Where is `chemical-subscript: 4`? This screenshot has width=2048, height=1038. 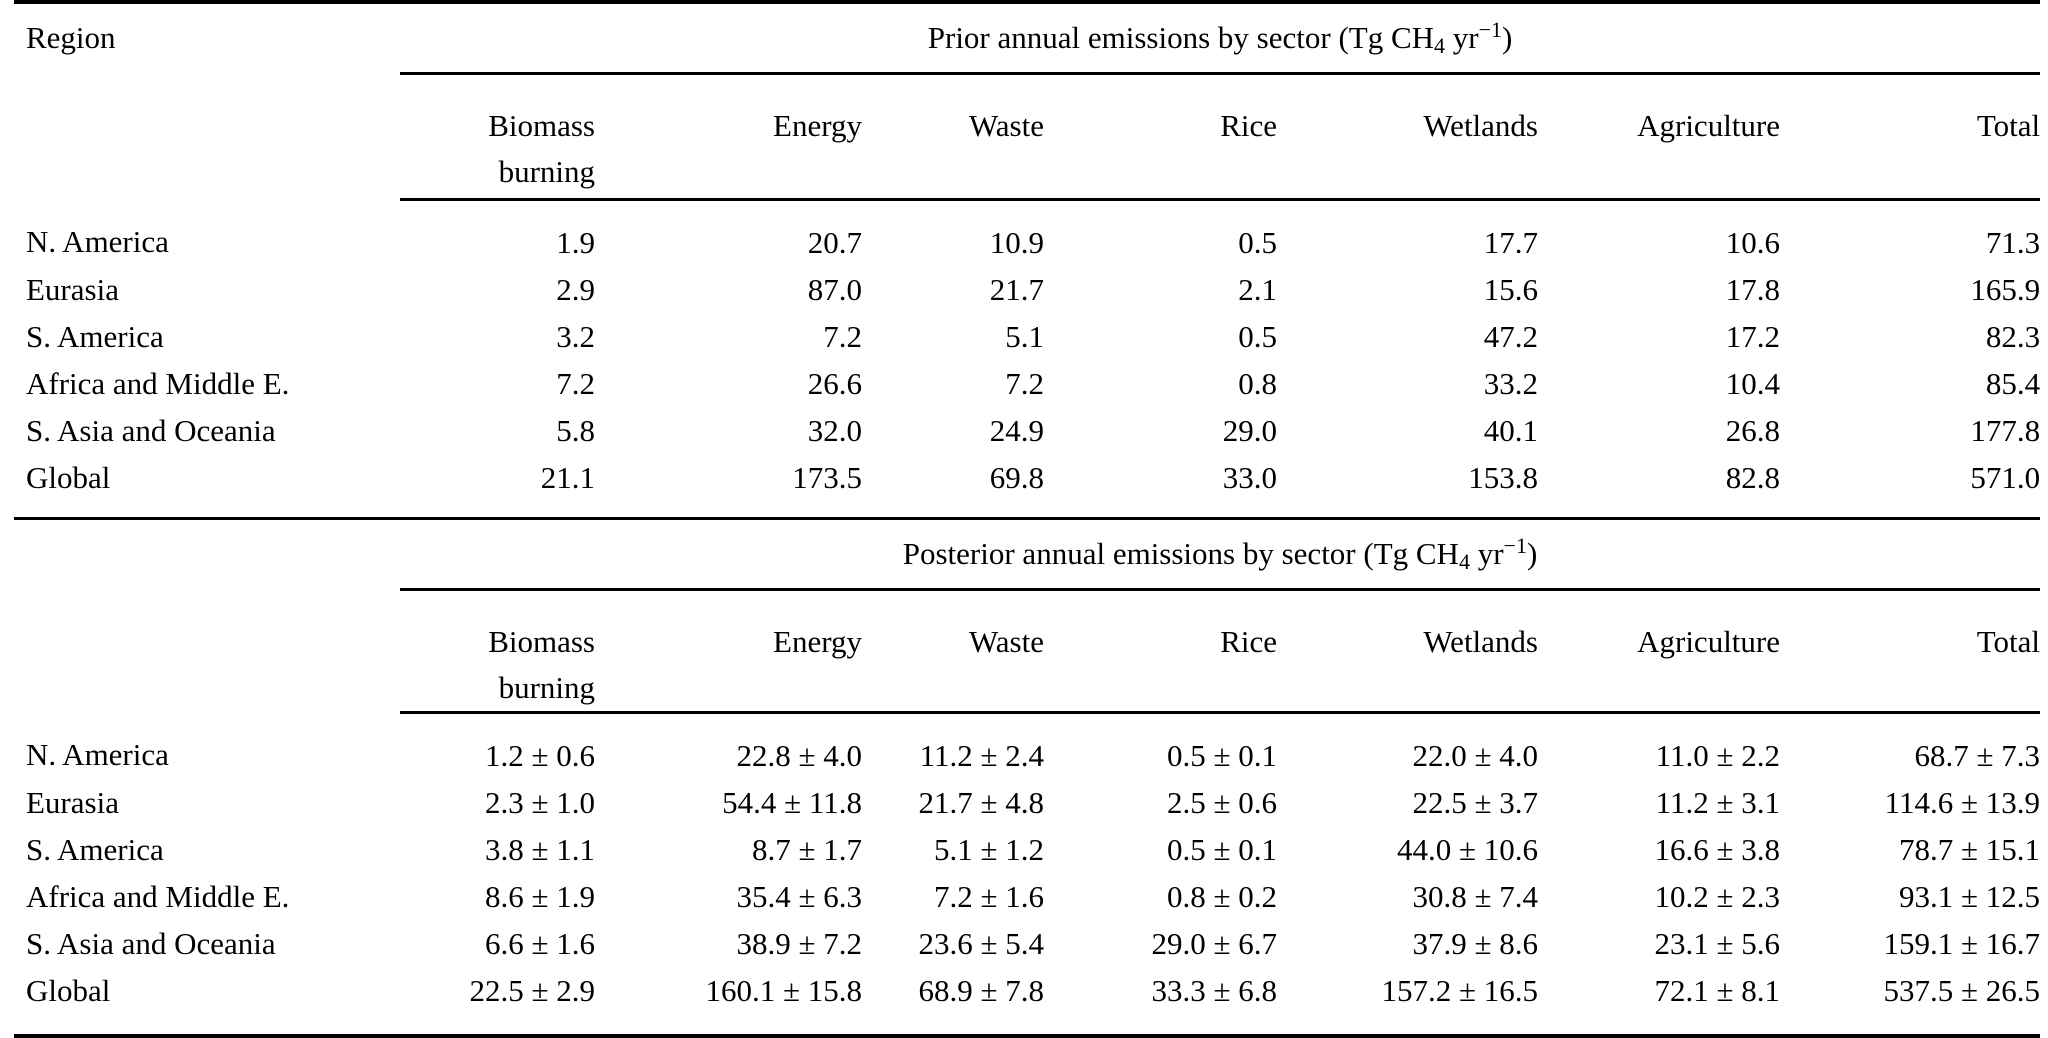 chemical-subscript: 4 is located at coordinates (1464, 561).